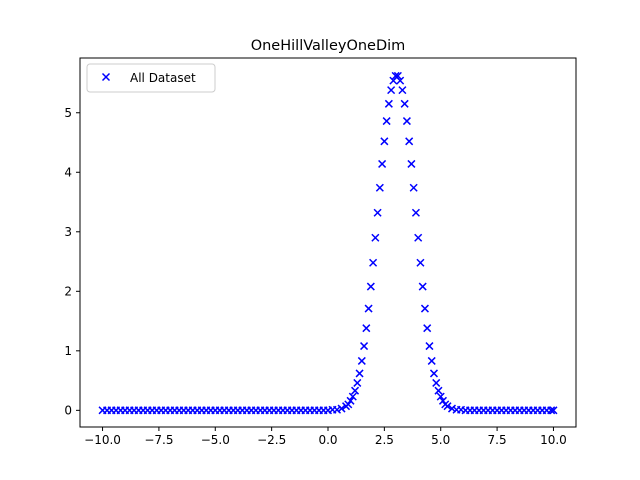 This screenshot has height=480, width=640. What do you see at coordinates (328, 46) in the screenshot?
I see `chart-title: OneHillValleyOneDim` at bounding box center [328, 46].